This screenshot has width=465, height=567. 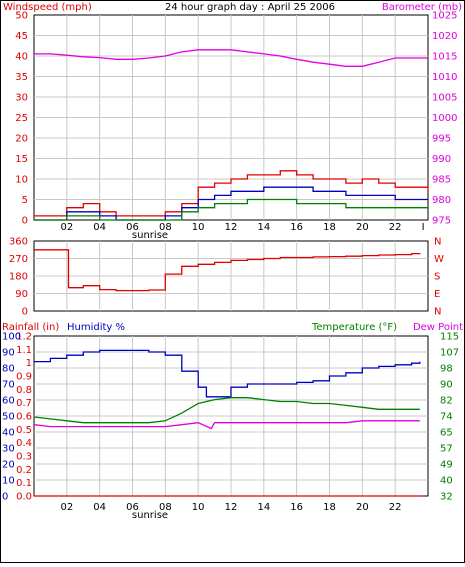 What do you see at coordinates (8, 449) in the screenshot?
I see `humidity-tick-label: 30` at bounding box center [8, 449].